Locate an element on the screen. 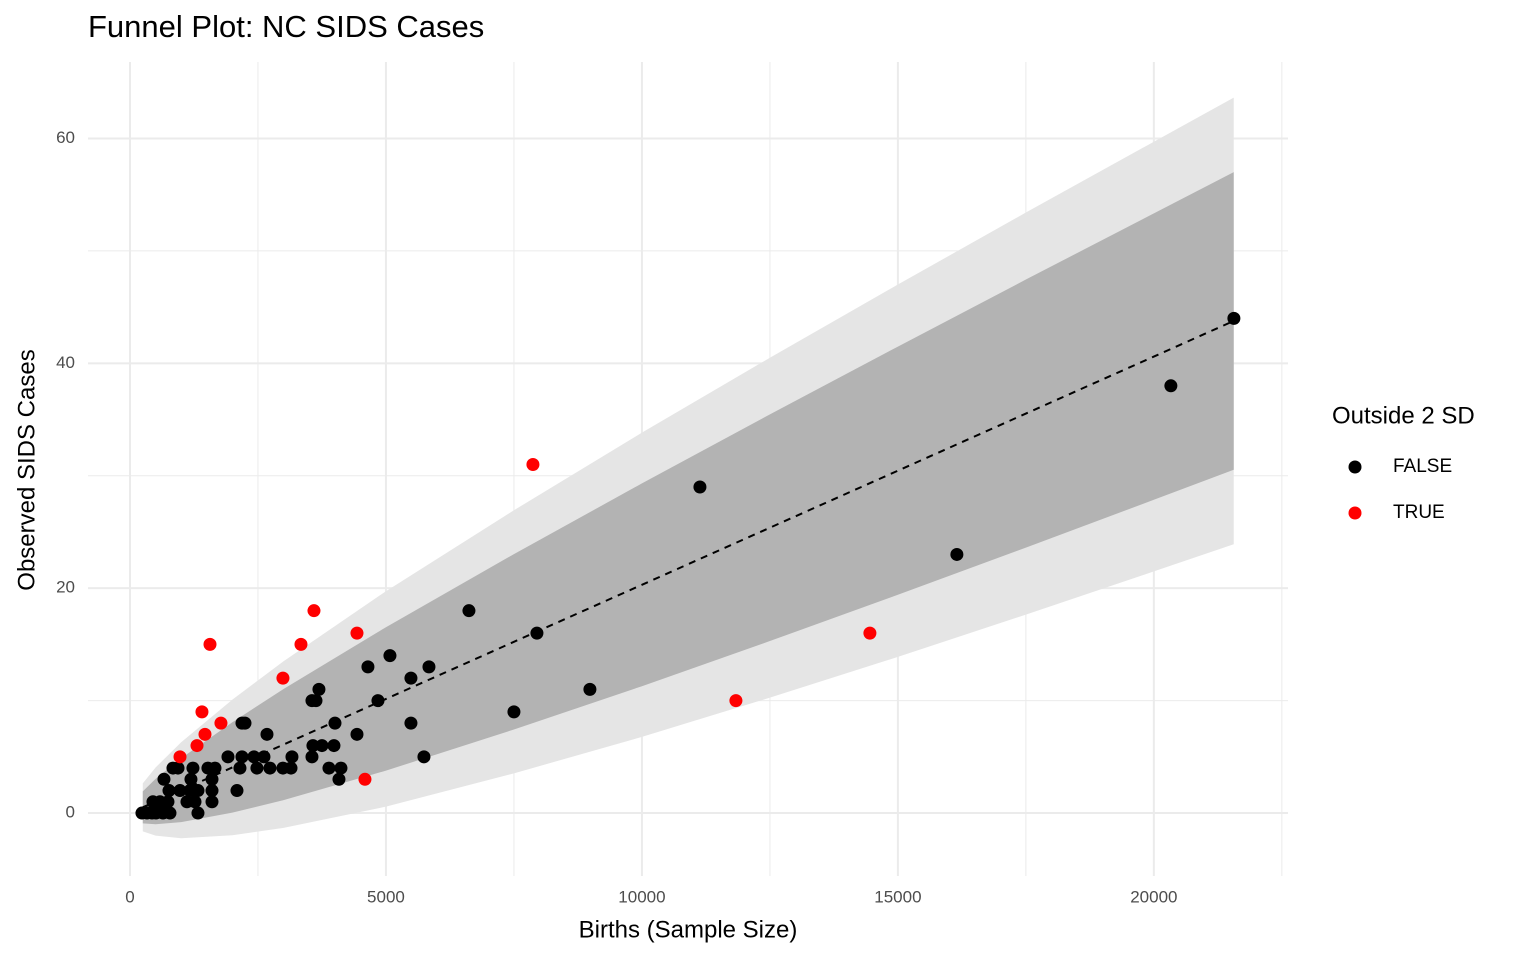 The width and height of the screenshot is (1536, 960). x-axis-title: Births (Sample Size) is located at coordinates (688, 929).